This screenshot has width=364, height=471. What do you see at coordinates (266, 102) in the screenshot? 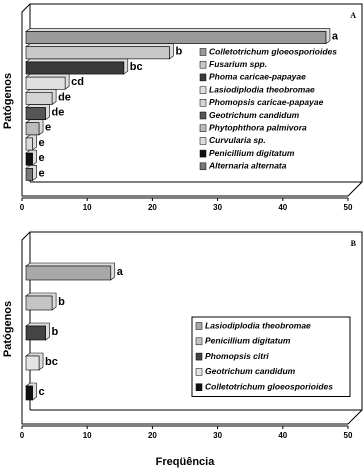
I see `legend-label: Phomopsis caricae-papayae` at bounding box center [266, 102].